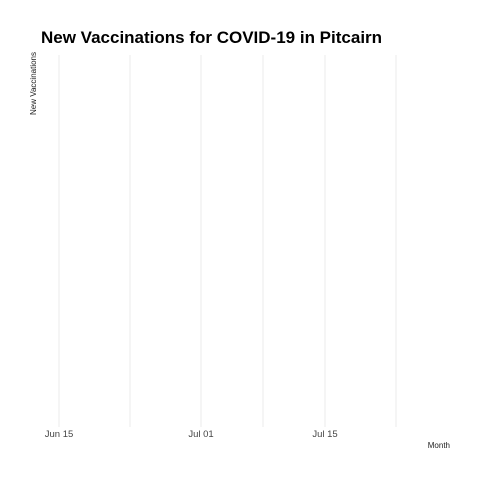 This screenshot has height=480, width=480. What do you see at coordinates (33, 83) in the screenshot?
I see `y-axis-label: New Vaccinations` at bounding box center [33, 83].